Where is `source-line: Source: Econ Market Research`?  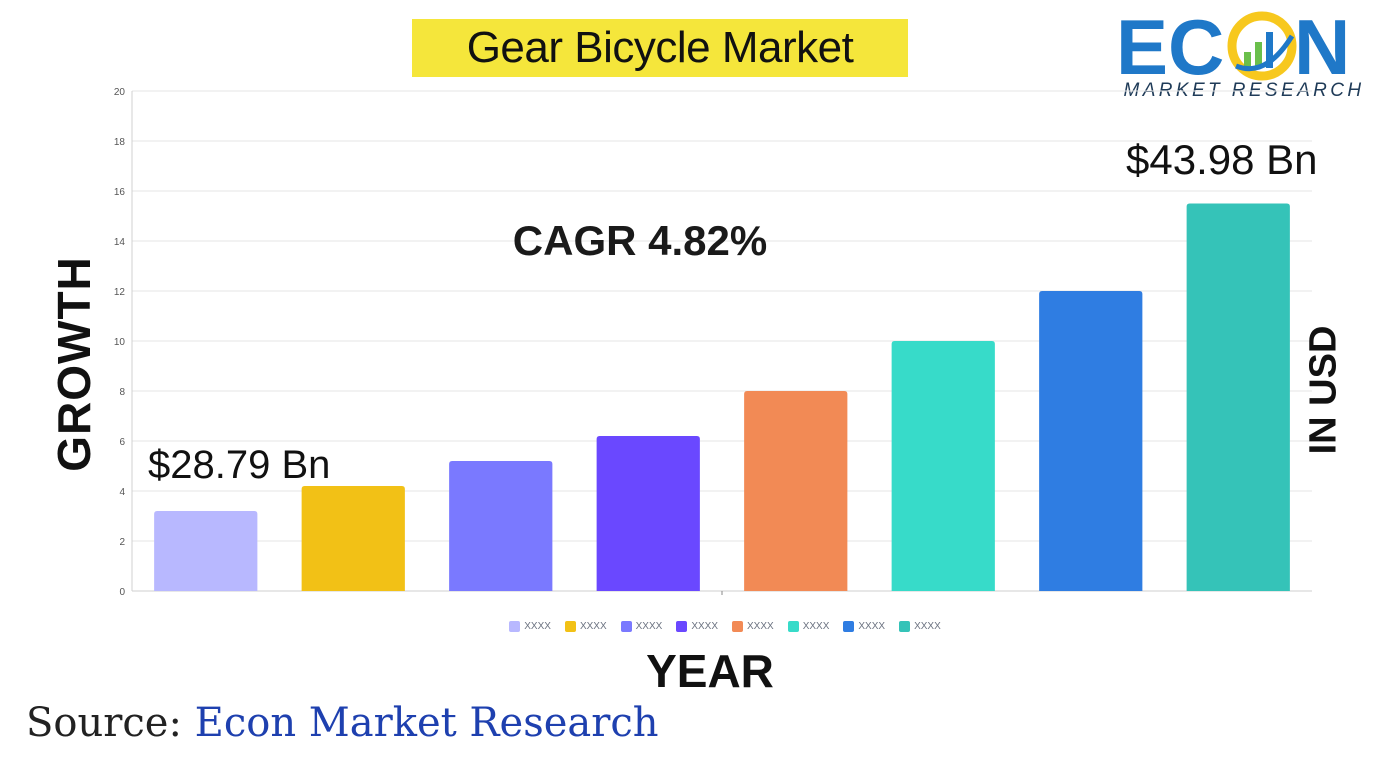
source-line: Source: Econ Market Research is located at coordinates (342, 723).